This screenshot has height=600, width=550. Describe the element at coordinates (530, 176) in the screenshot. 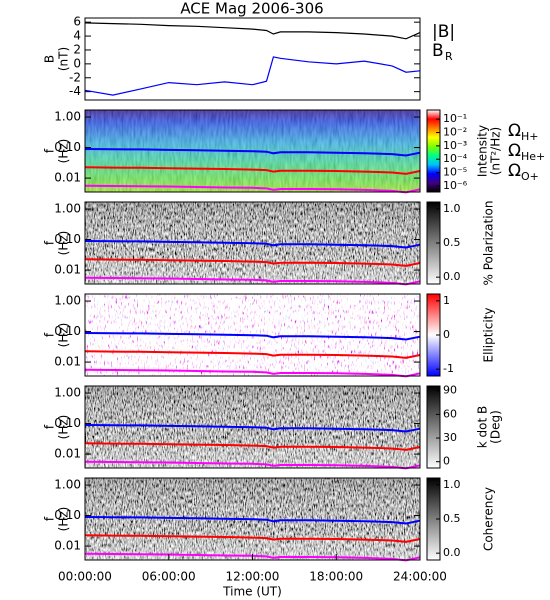

I see `legend-subscript: O+` at that location.